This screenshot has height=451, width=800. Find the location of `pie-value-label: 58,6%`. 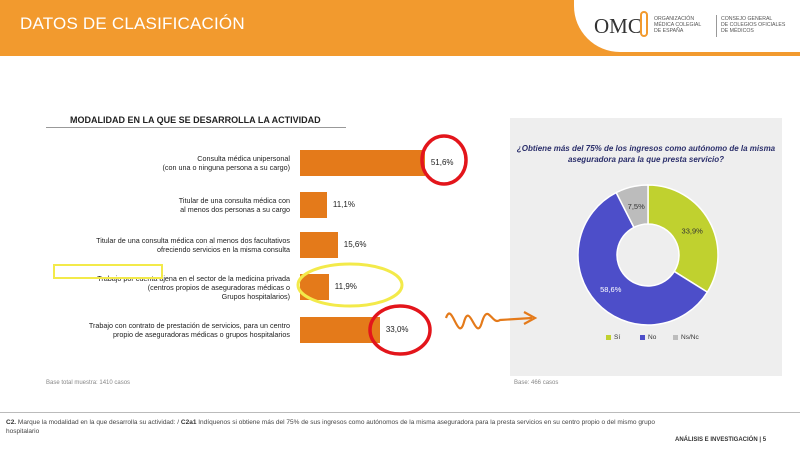

pie-value-label: 58,6% is located at coordinates (611, 289).